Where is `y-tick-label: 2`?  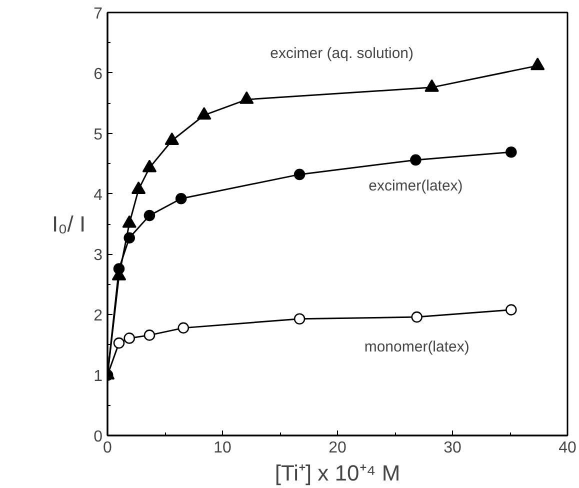
y-tick-label: 2 is located at coordinates (98, 316).